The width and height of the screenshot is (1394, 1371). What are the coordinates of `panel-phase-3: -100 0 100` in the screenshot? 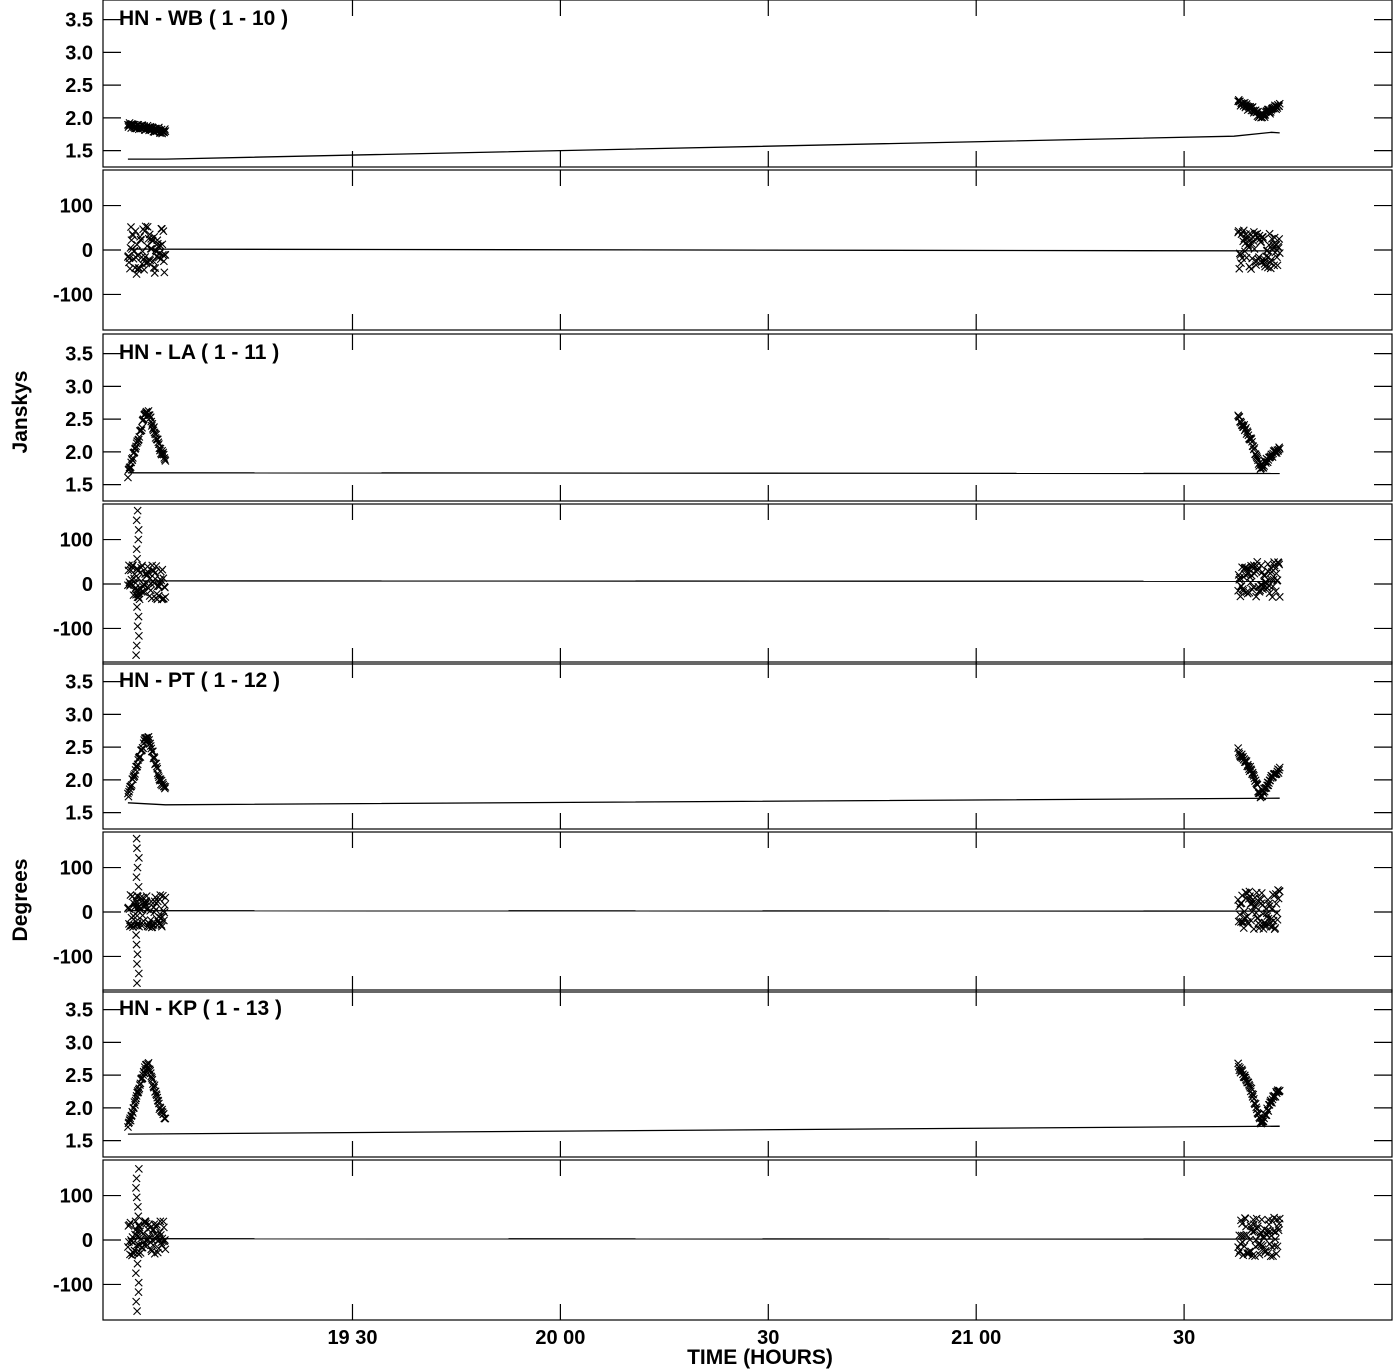 It's located at (723, 912).